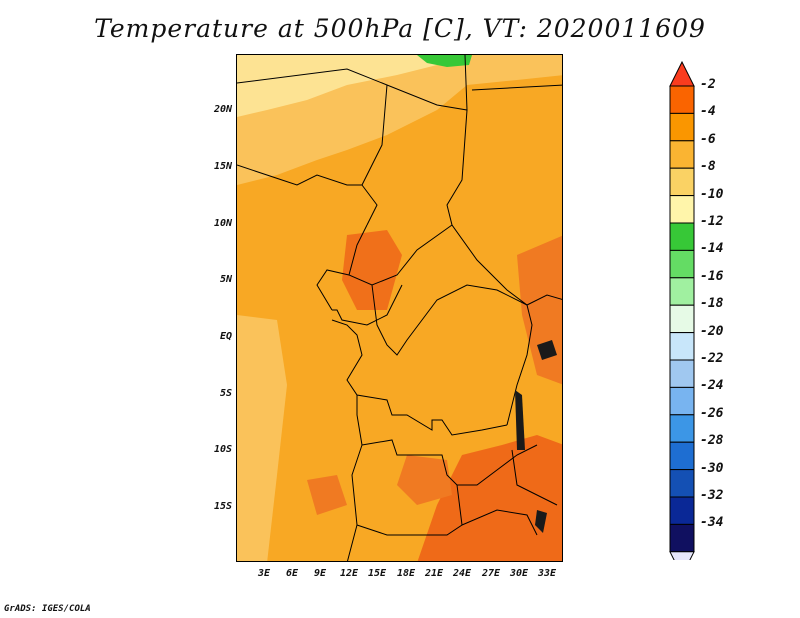 The width and height of the screenshot is (800, 618). Describe the element at coordinates (225, 336) in the screenshot. I see `lat-label: EQ` at that location.